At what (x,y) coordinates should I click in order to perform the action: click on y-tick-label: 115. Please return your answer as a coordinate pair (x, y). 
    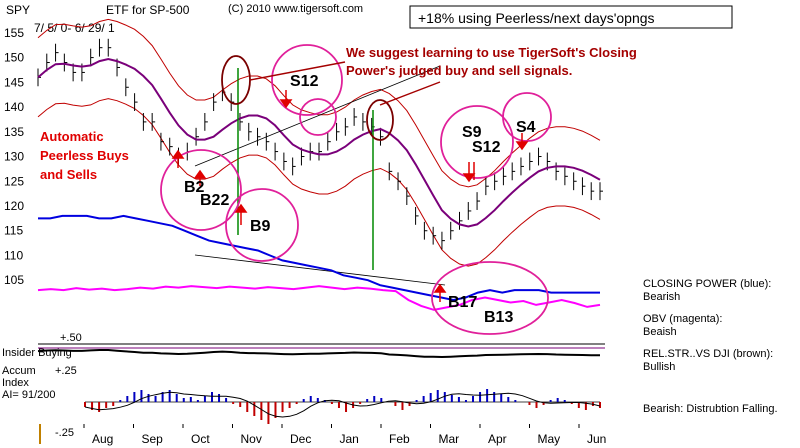
    Looking at the image, I should click on (13, 231).